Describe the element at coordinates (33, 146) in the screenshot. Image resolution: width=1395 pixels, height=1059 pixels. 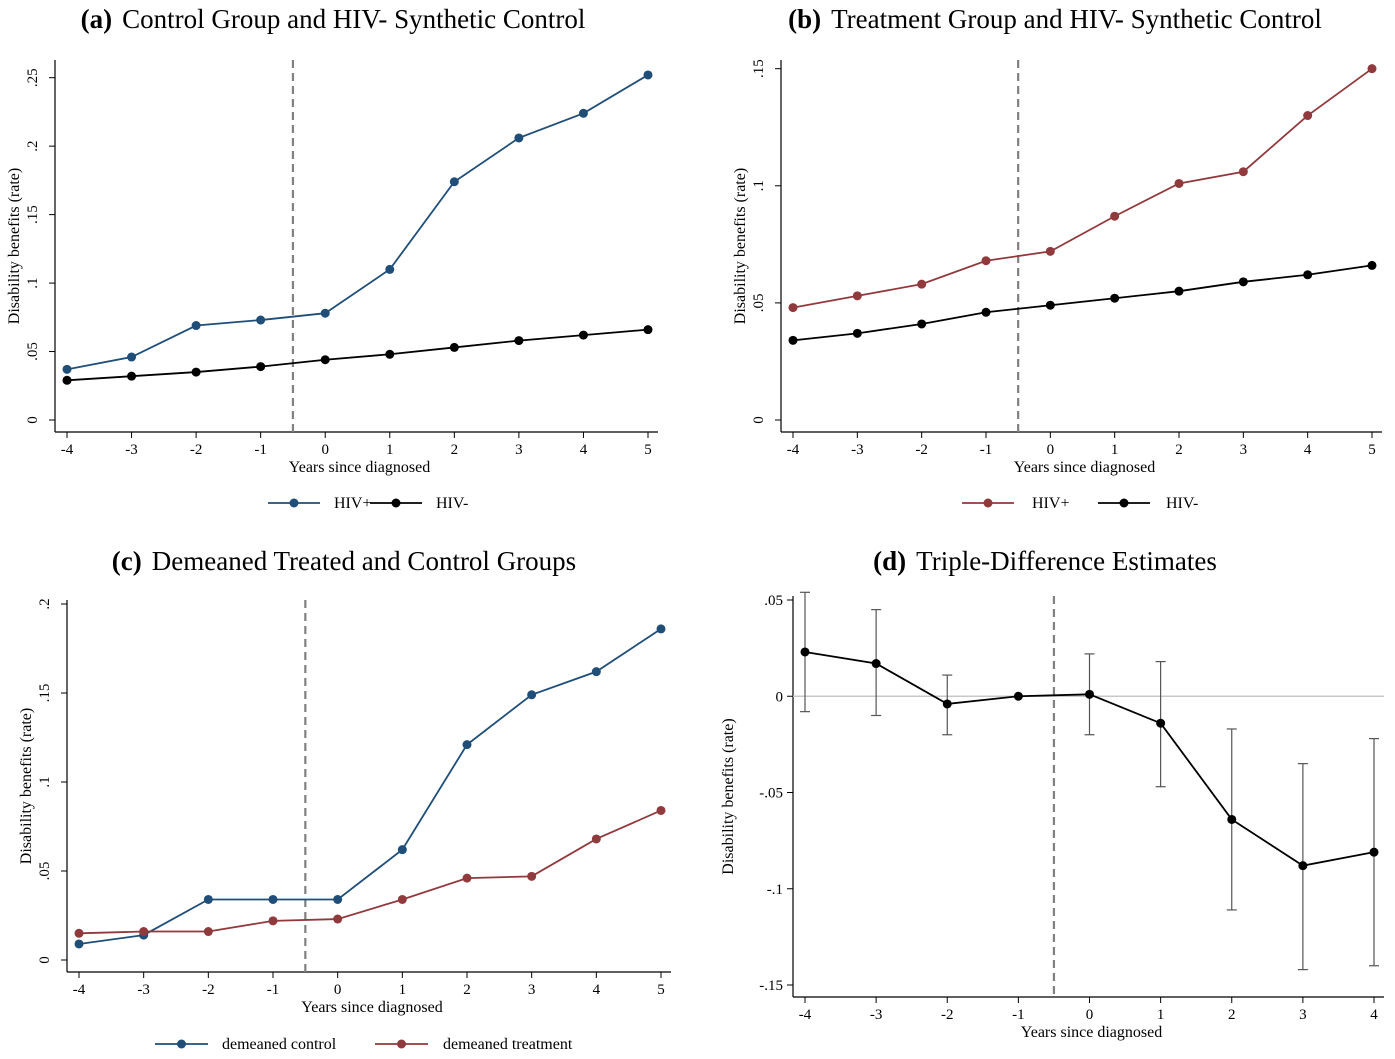
I see `y-tick-label: .2` at that location.